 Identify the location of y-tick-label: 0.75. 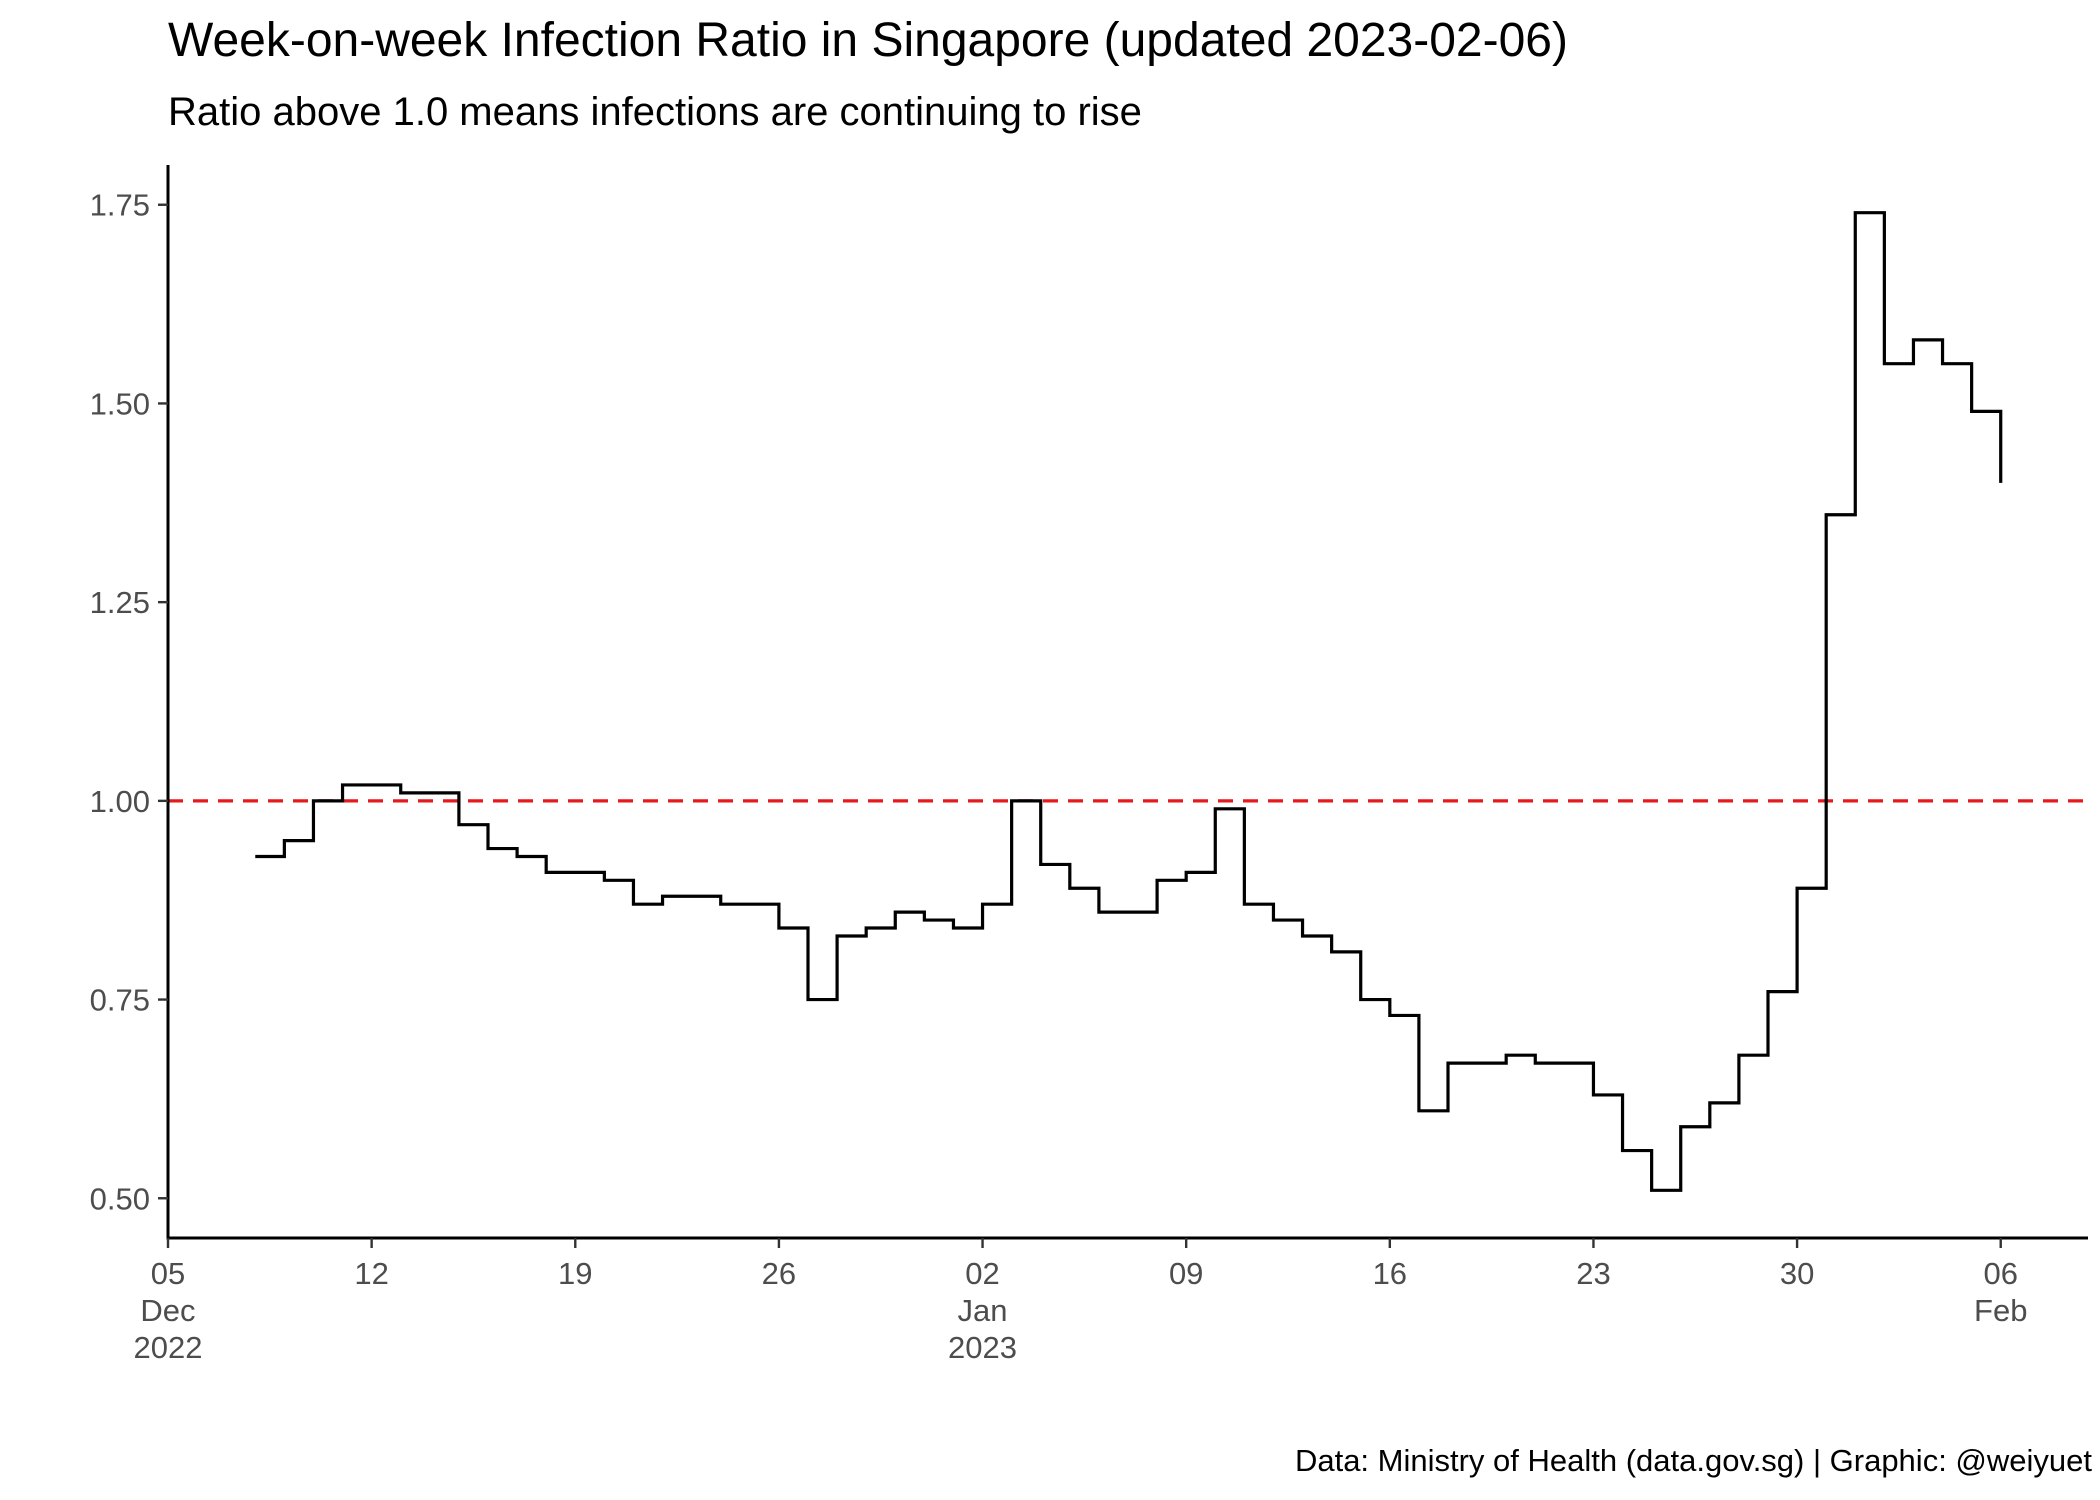
(120, 1000).